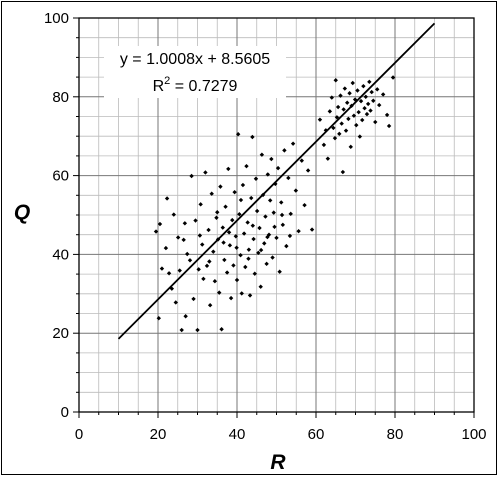 This screenshot has width=500, height=478. Describe the element at coordinates (195, 85) in the screenshot. I see `r-squared-label: R2 = 0.7279` at that location.